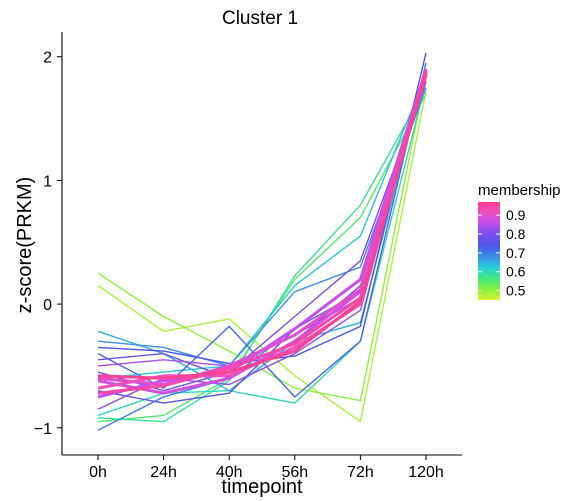 This screenshot has height=501, width=570. I want to click on y-tick-label: 1, so click(47, 181).